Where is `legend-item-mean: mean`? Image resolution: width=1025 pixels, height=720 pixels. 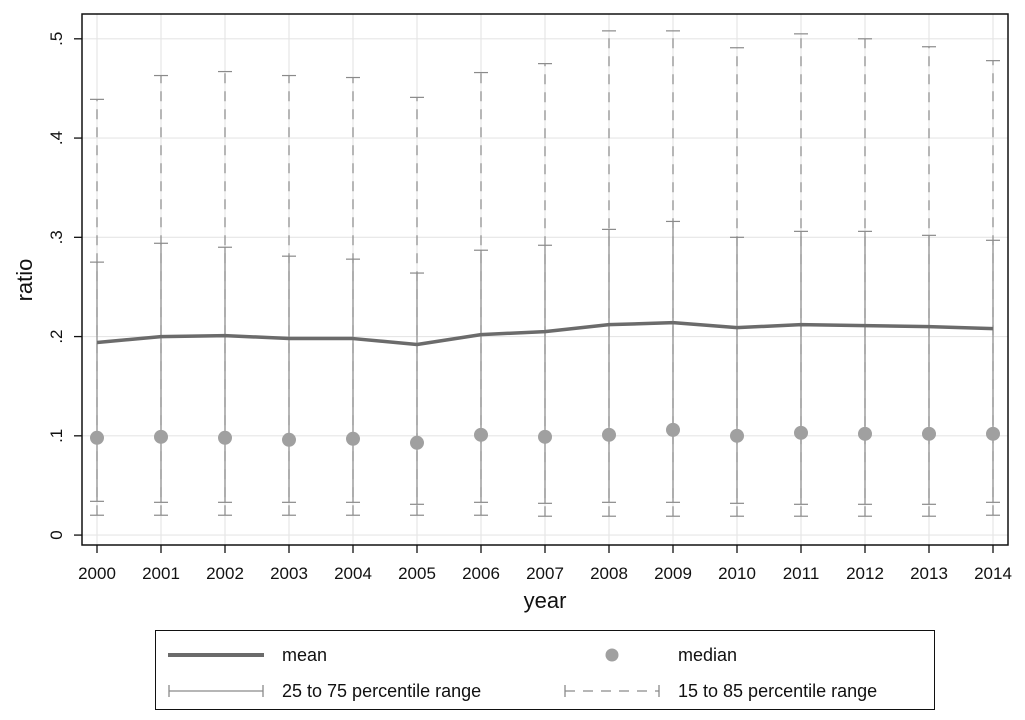 legend-item-mean: mean is located at coordinates (246, 655).